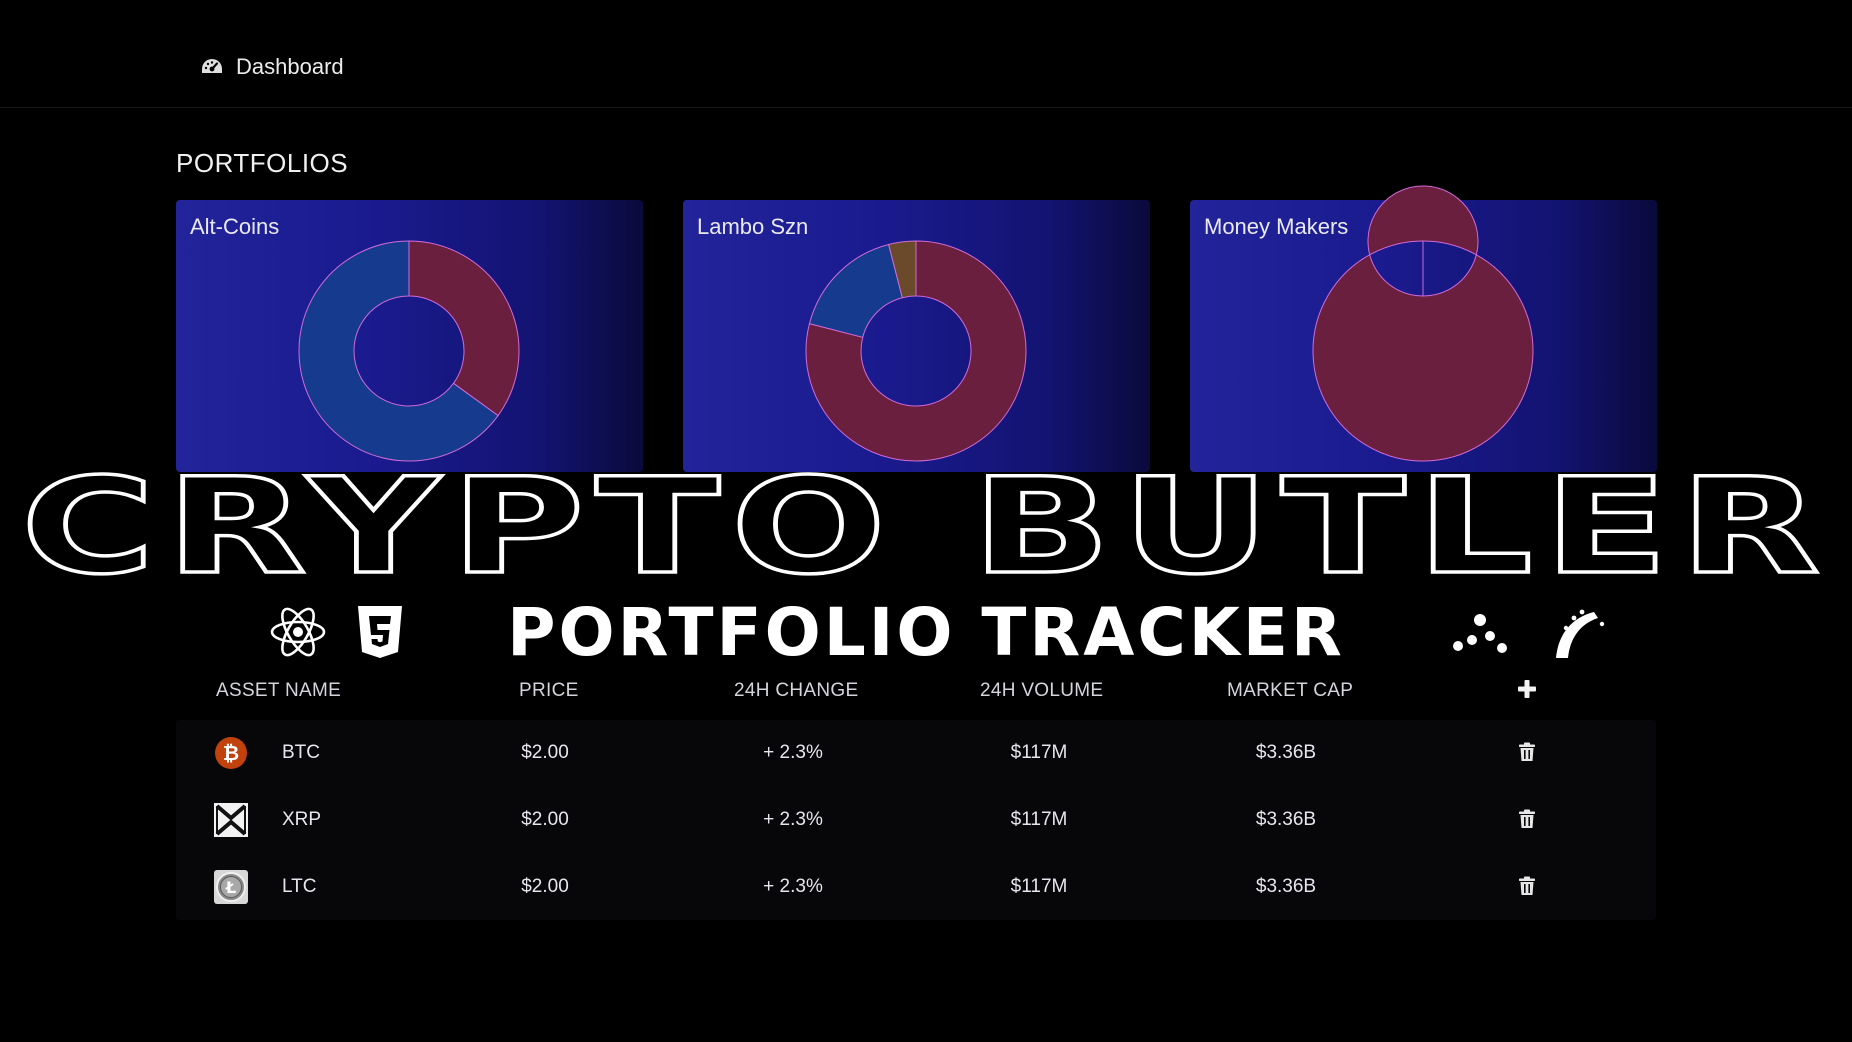  What do you see at coordinates (212, 66) in the screenshot?
I see `gauge-icon` at bounding box center [212, 66].